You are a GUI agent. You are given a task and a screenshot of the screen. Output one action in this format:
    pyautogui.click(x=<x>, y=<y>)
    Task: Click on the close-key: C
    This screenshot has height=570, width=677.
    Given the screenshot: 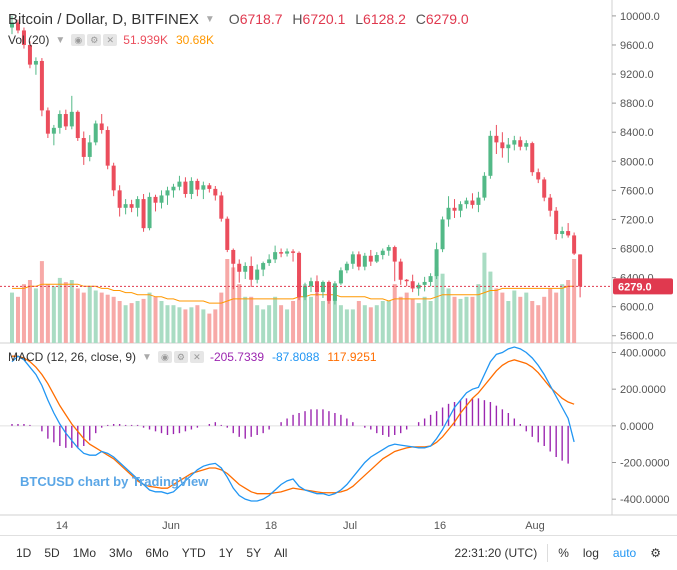 What is the action you would take?
    pyautogui.click(x=420, y=19)
    